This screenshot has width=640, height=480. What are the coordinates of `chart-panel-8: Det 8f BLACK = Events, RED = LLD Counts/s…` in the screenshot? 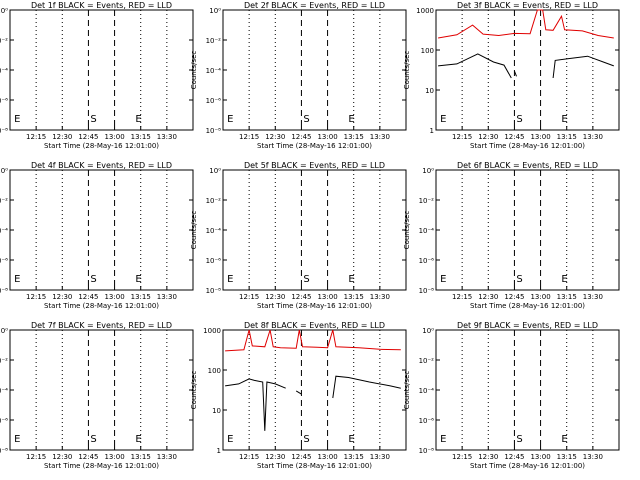 It's located at (298, 395).